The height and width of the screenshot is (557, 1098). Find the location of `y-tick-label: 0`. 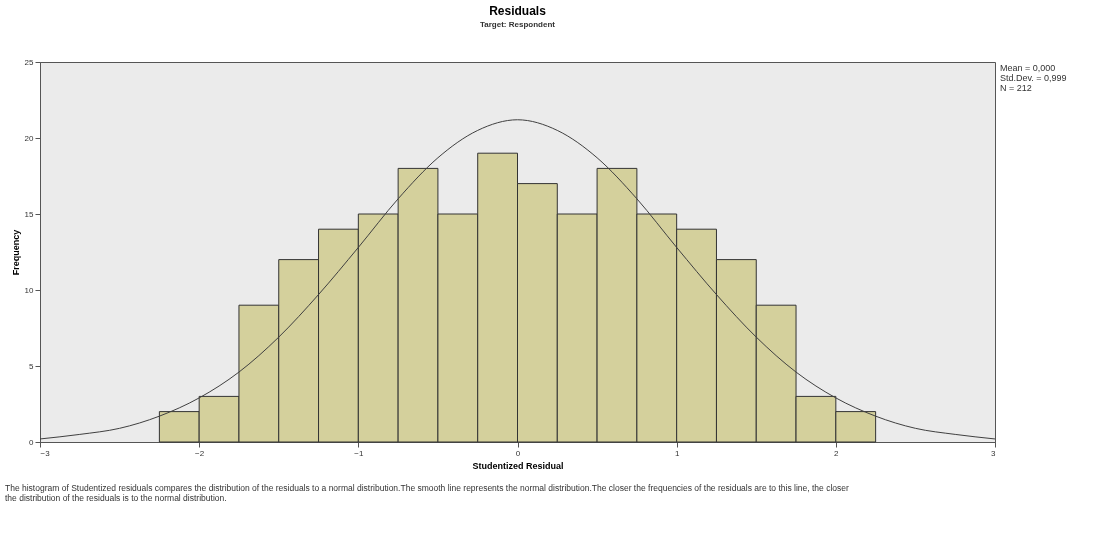

y-tick-label: 0 is located at coordinates (32, 442).